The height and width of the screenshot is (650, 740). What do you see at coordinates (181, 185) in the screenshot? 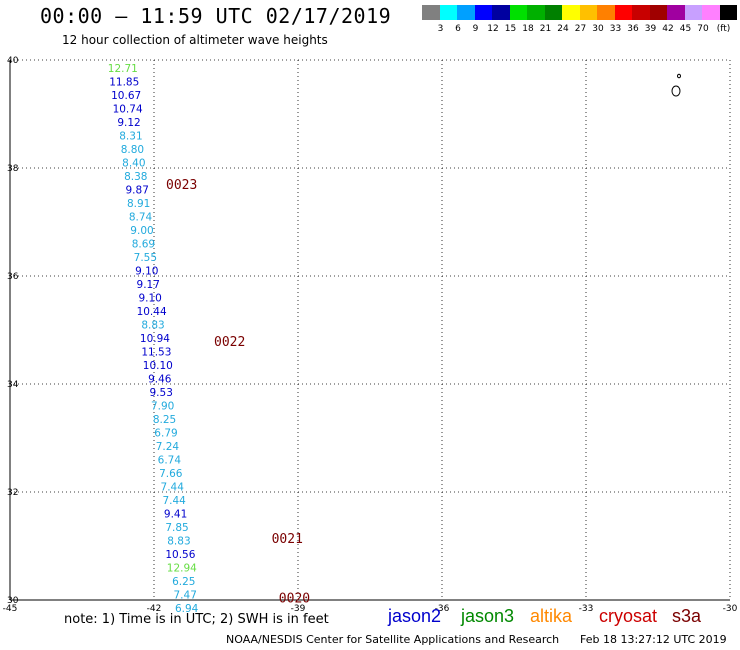
I see `pass-id-label: 0023` at bounding box center [181, 185].